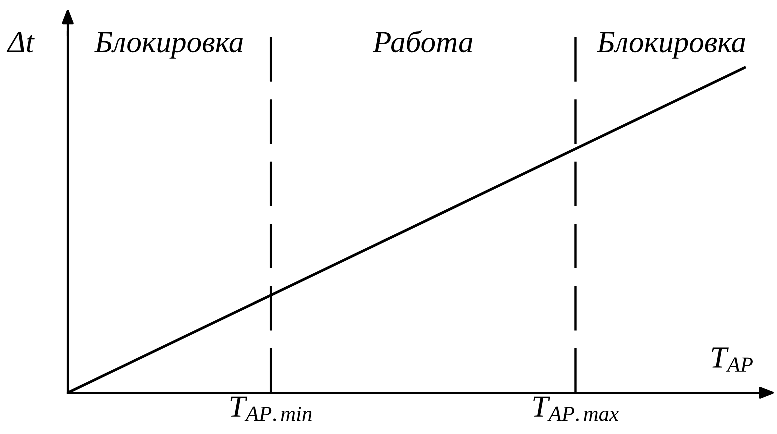 Image resolution: width=777 pixels, height=434 pixels. What do you see at coordinates (20, 42) in the screenshot?
I see `y-axis-title: Δt` at bounding box center [20, 42].